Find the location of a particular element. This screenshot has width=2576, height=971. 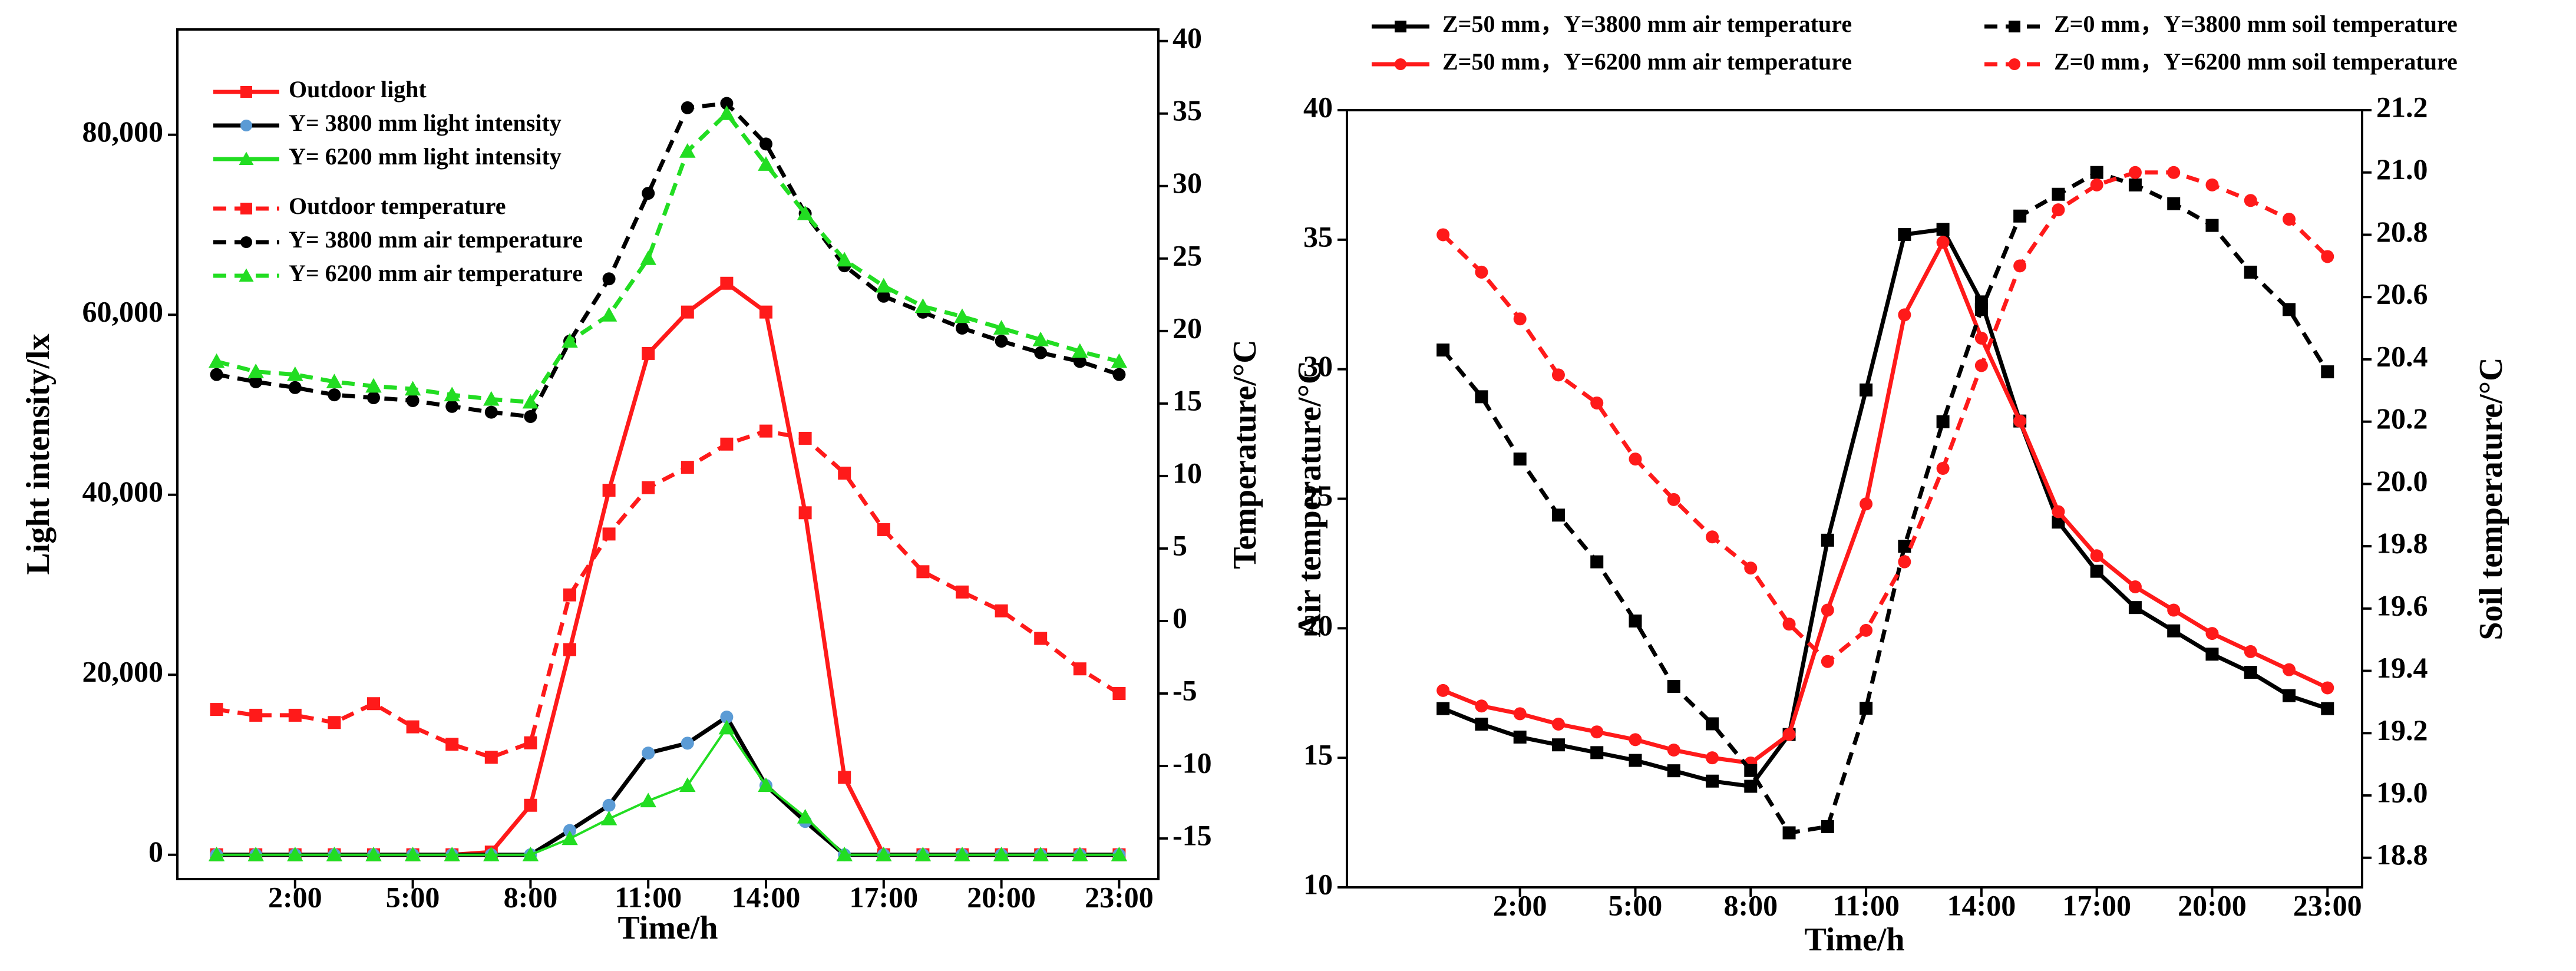

y-axis-label: Air temperature/°C is located at coordinates (1310, 499).